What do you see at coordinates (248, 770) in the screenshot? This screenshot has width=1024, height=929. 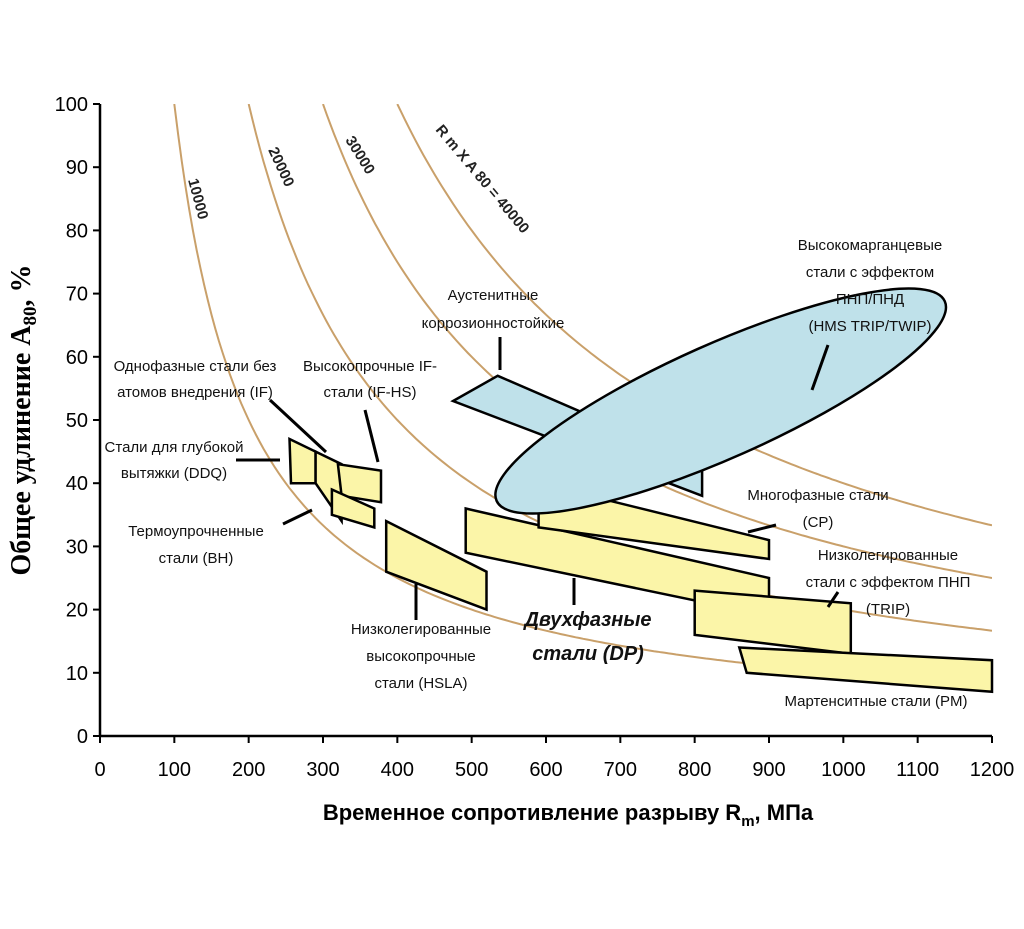 I see `x-tick-label-200: 200` at bounding box center [248, 770].